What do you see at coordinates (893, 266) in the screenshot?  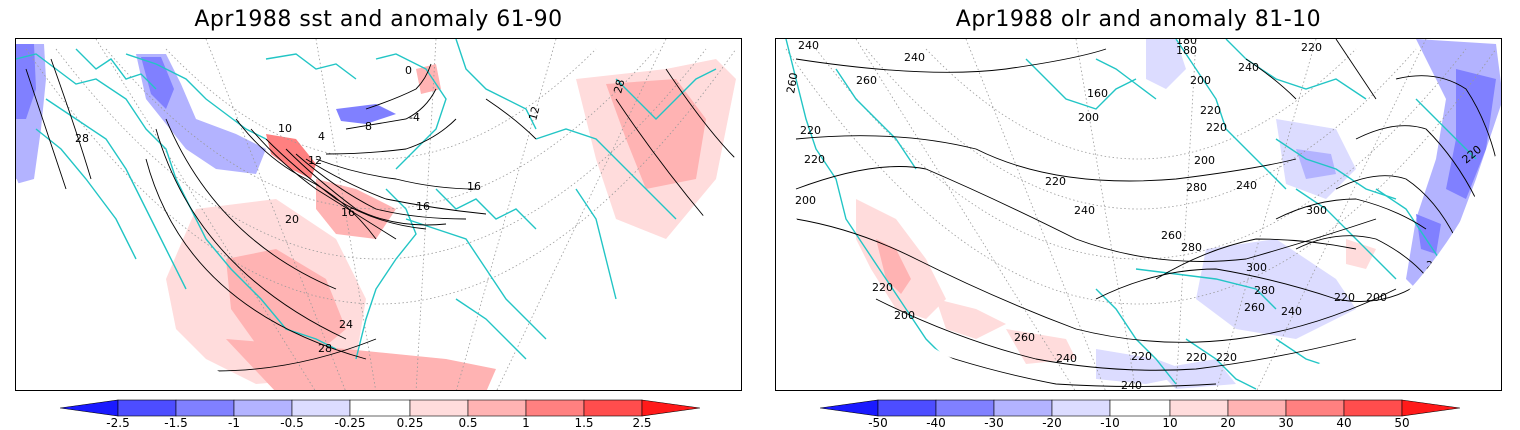 I see `pos-anomaly-west-core` at bounding box center [893, 266].